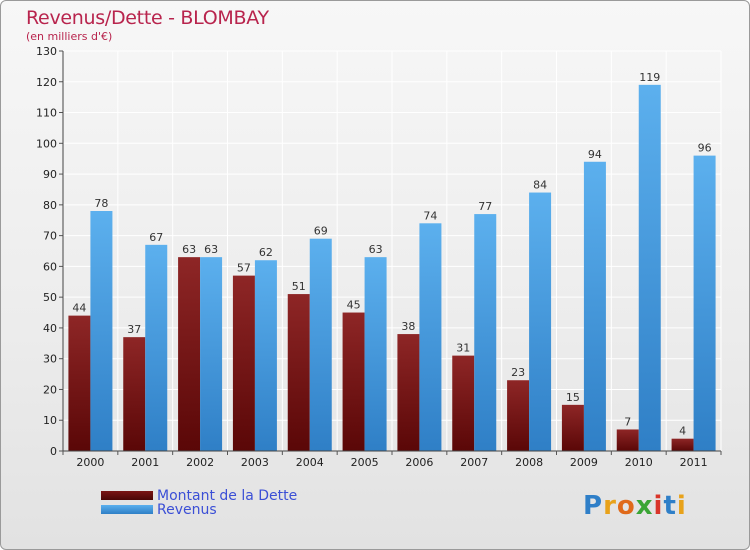 The width and height of the screenshot is (750, 550). Describe the element at coordinates (644, 506) in the screenshot. I see `logo-letter: x` at that location.